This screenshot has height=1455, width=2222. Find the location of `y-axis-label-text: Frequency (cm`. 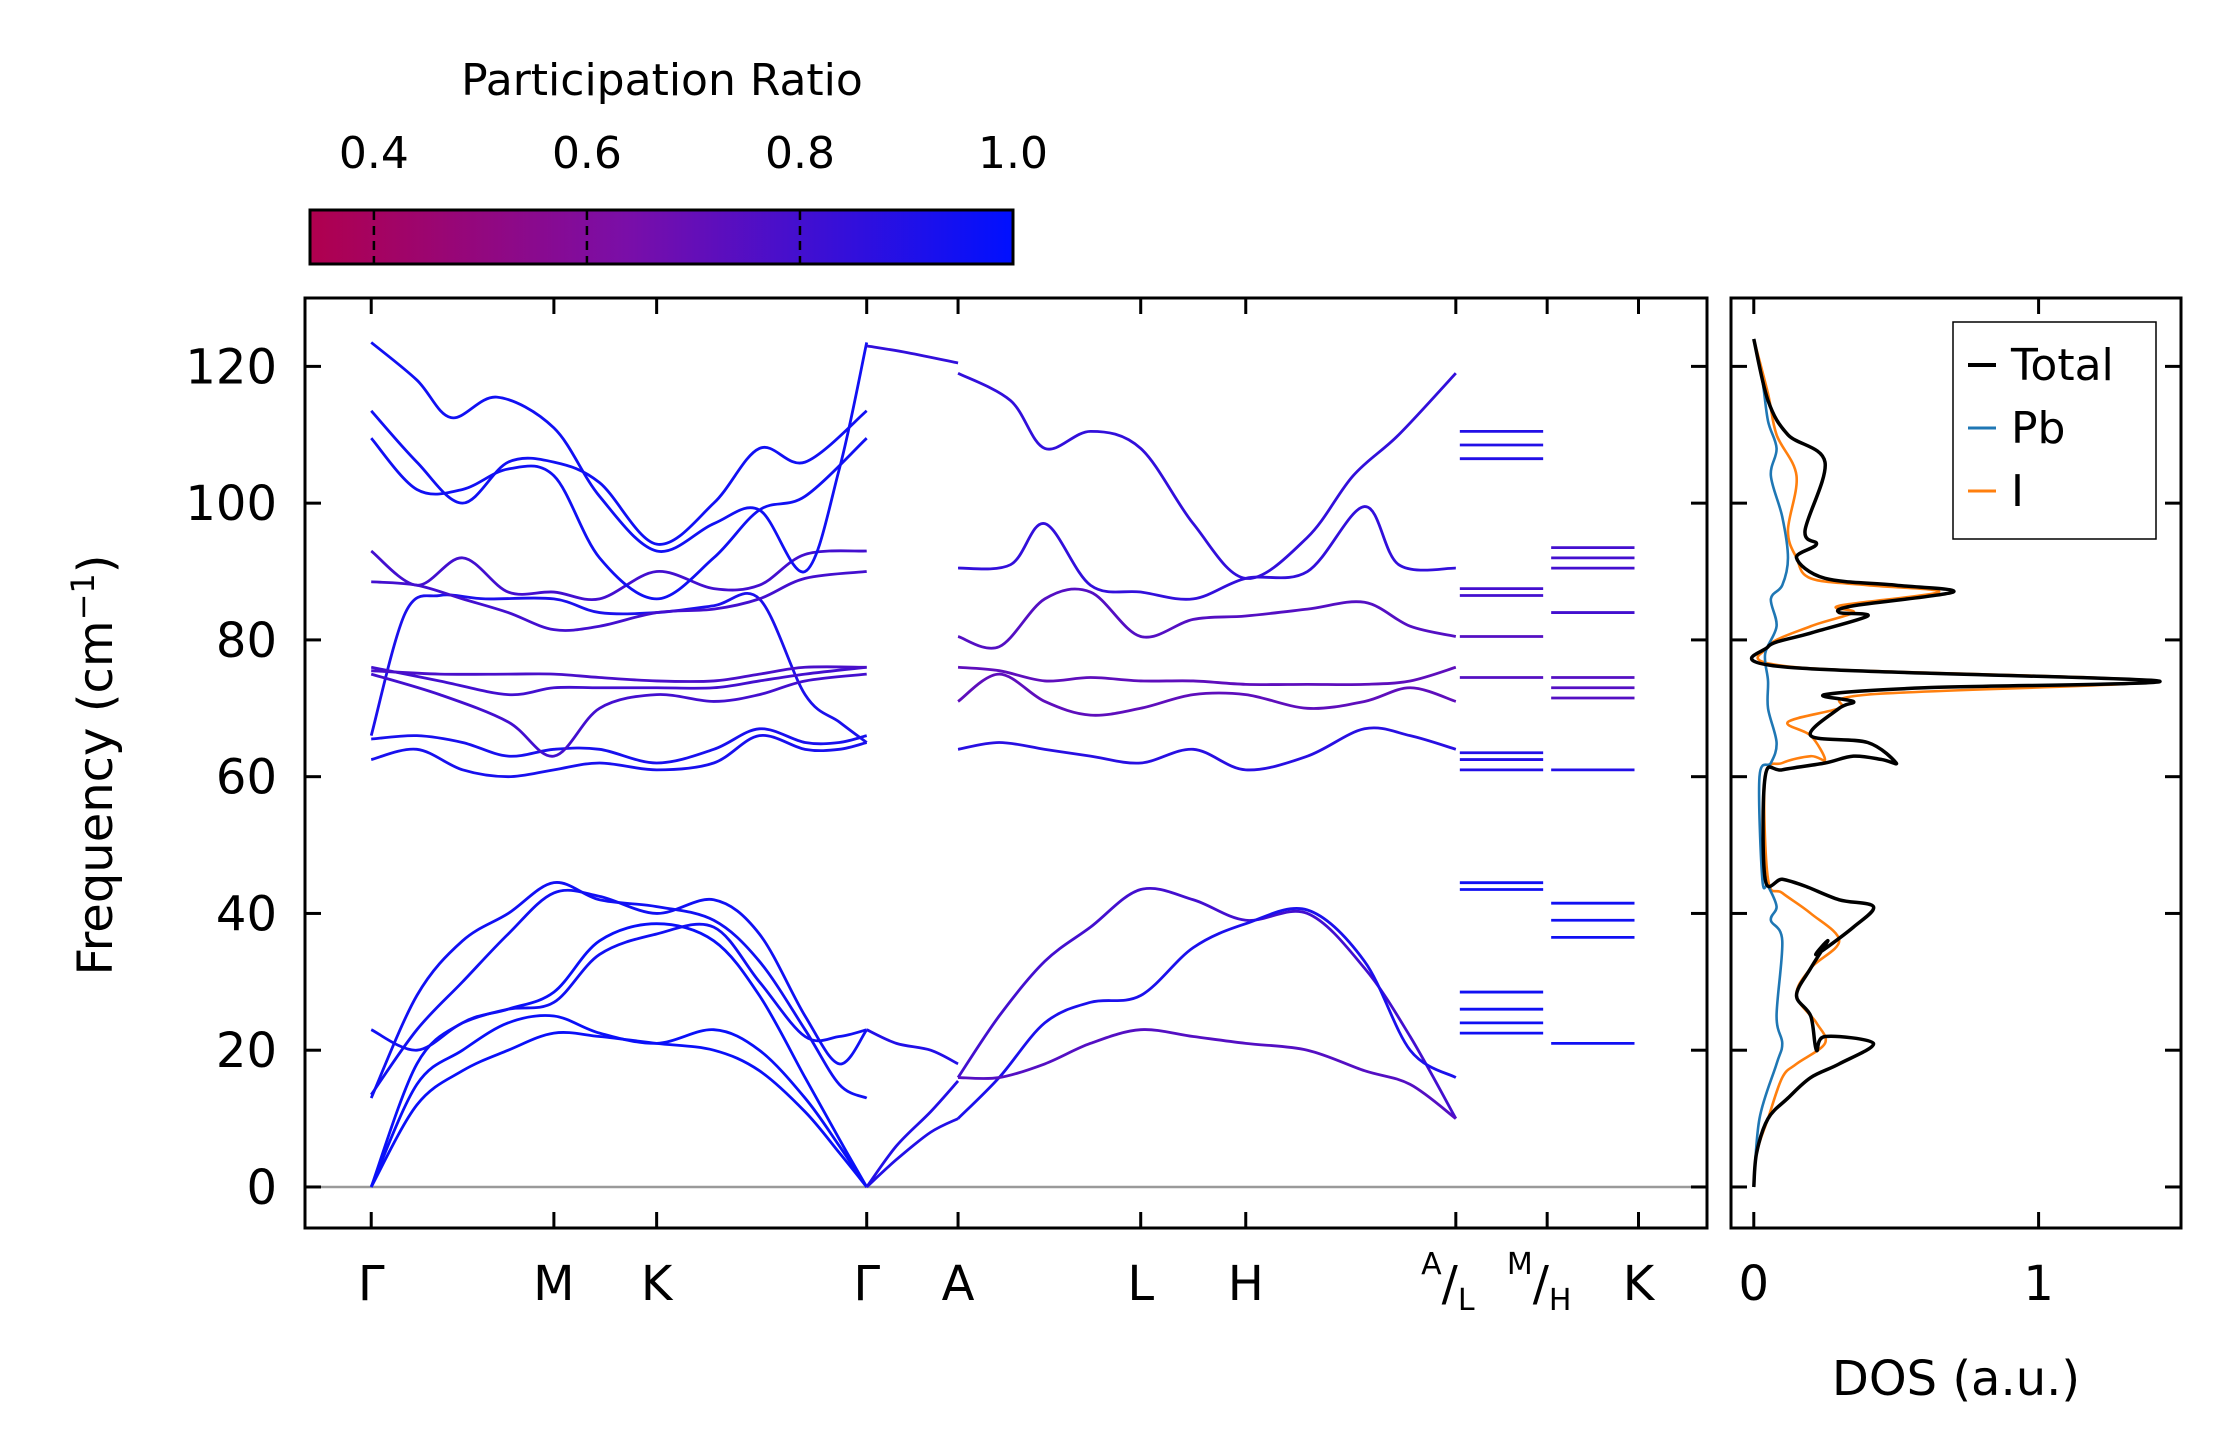

y-axis-label-text: Frequency (cm is located at coordinates (96, 797).